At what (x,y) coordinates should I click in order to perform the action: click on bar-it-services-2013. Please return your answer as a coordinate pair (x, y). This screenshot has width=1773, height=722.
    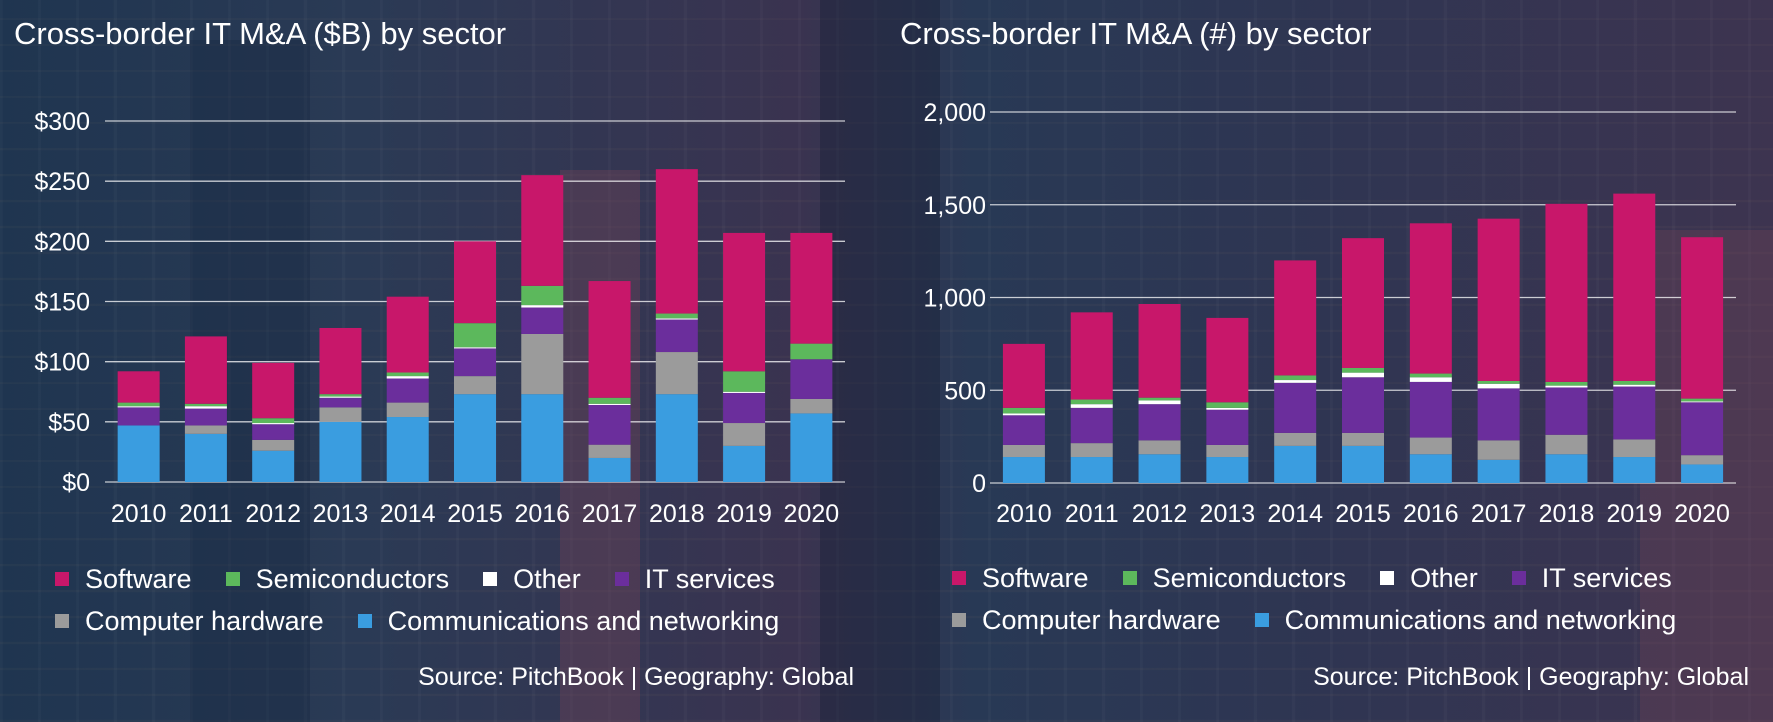
    Looking at the image, I should click on (340, 402).